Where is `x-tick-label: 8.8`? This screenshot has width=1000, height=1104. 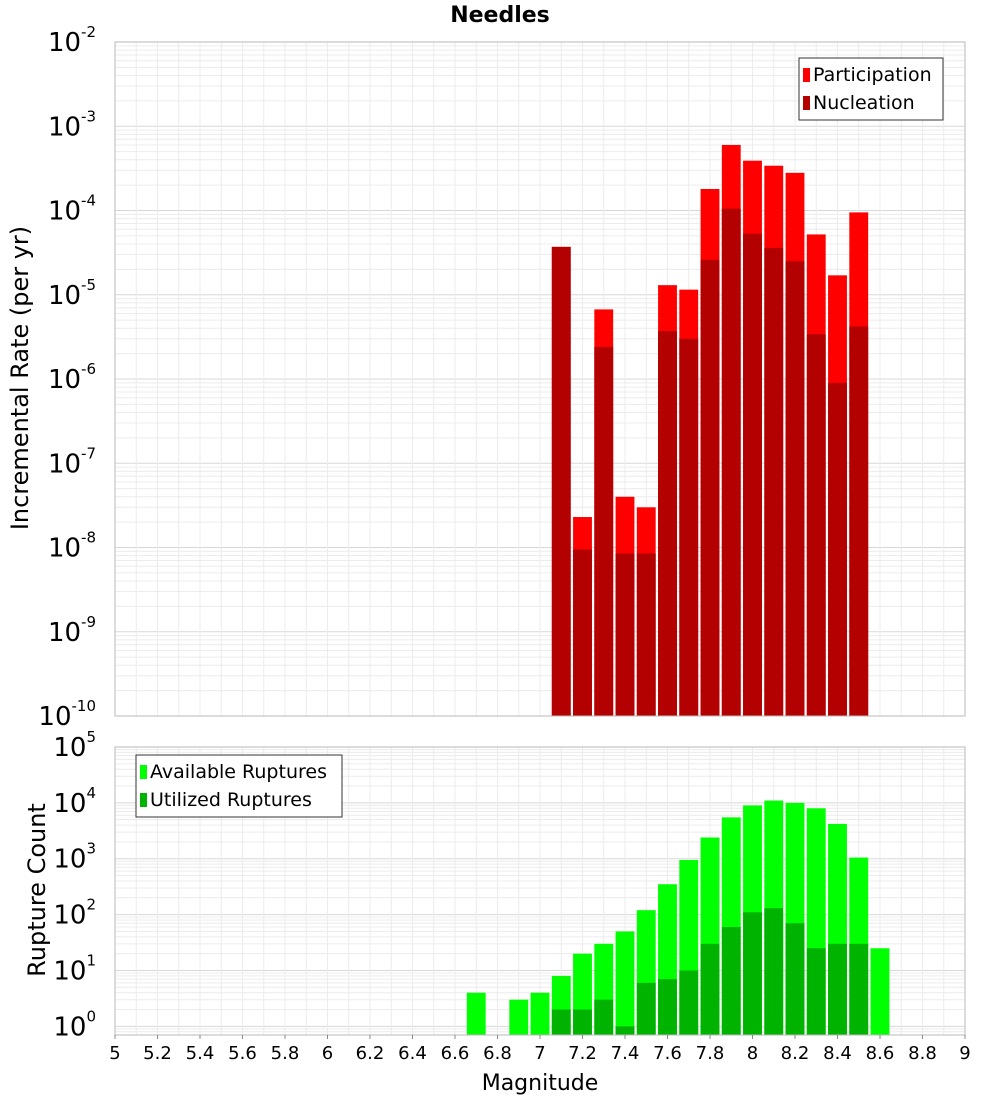 x-tick-label: 8.8 is located at coordinates (922, 1053).